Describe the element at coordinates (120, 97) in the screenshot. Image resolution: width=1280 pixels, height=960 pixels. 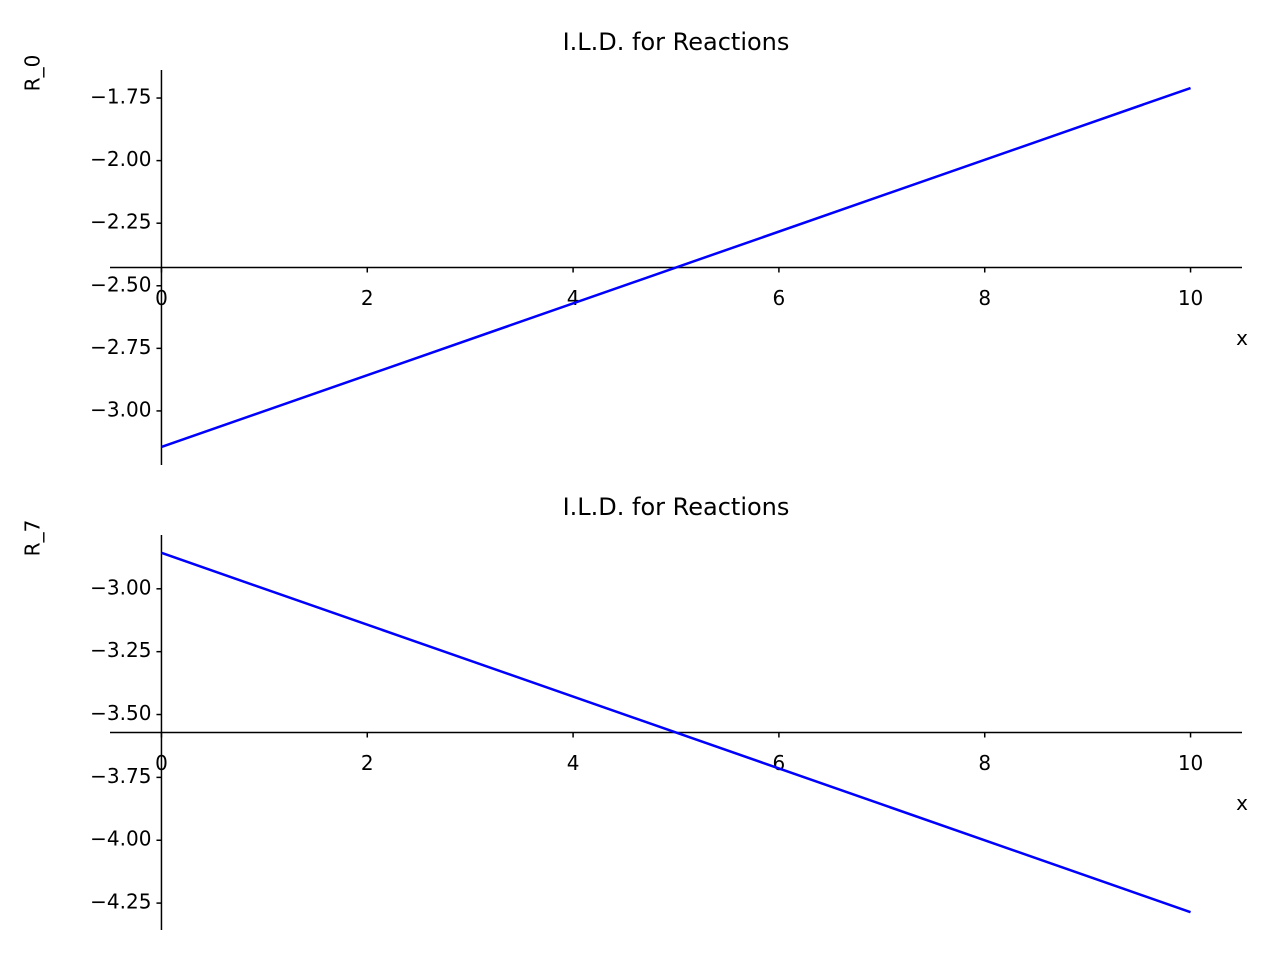
I see `y-tick-label: −1.75` at that location.